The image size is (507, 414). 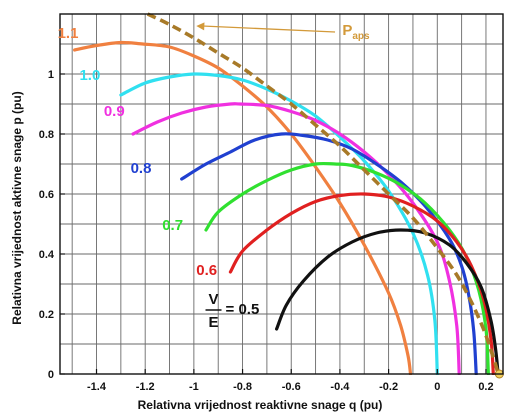 What do you see at coordinates (46, 315) in the screenshot?
I see `y-tick-label: 0.2` at bounding box center [46, 315].